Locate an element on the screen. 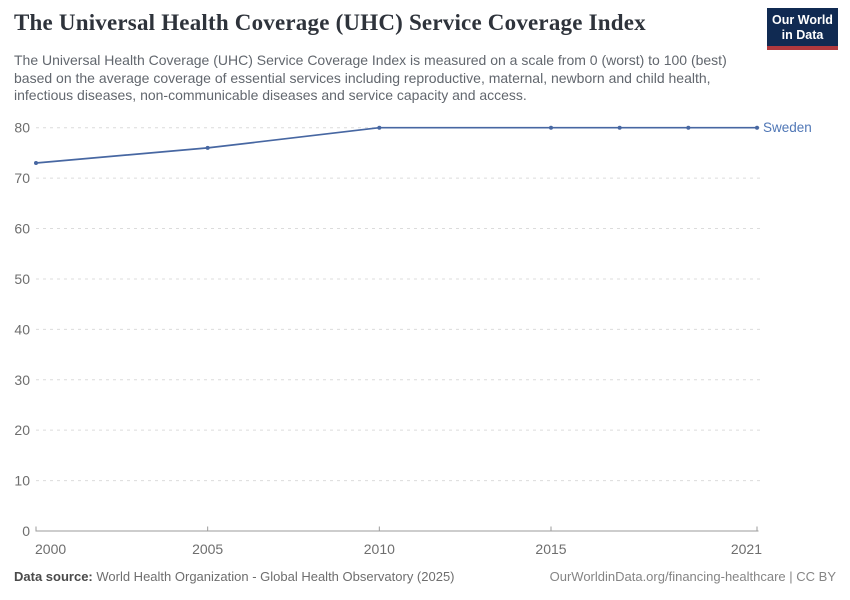 Image resolution: width=850 pixels, height=600 pixels. owid-logo-line1: Our World is located at coordinates (802, 20).